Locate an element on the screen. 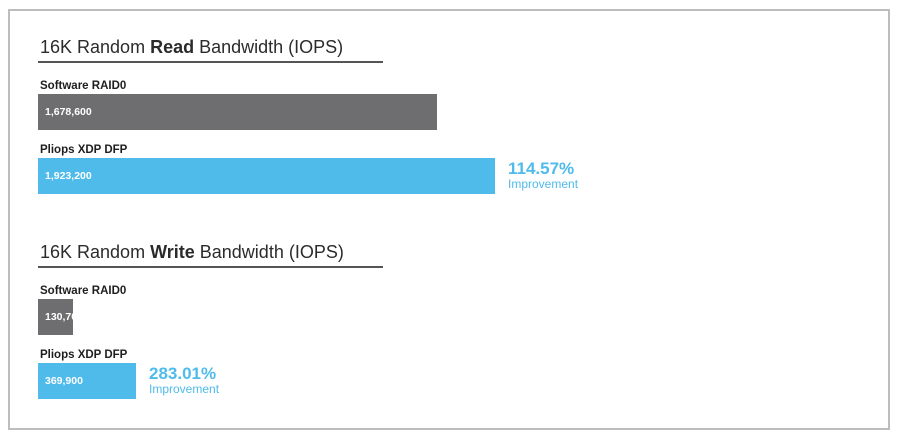 The width and height of the screenshot is (902, 441). read-improvement-value: 114.57% is located at coordinates (541, 168).